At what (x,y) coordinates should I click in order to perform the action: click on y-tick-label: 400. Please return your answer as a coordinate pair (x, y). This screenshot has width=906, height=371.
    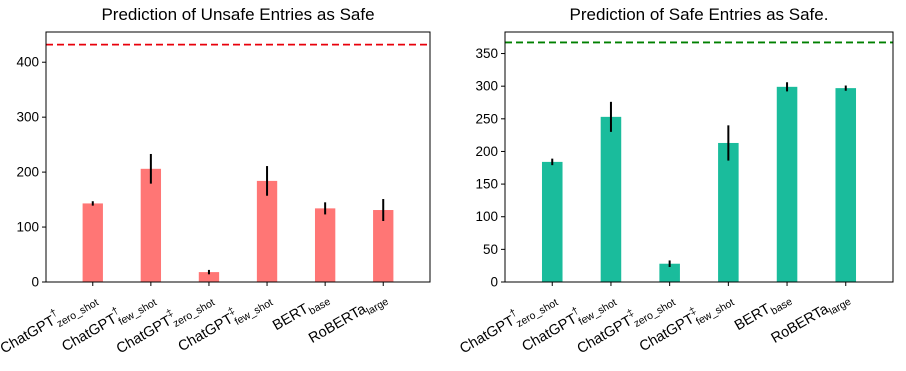
    Looking at the image, I should click on (27, 62).